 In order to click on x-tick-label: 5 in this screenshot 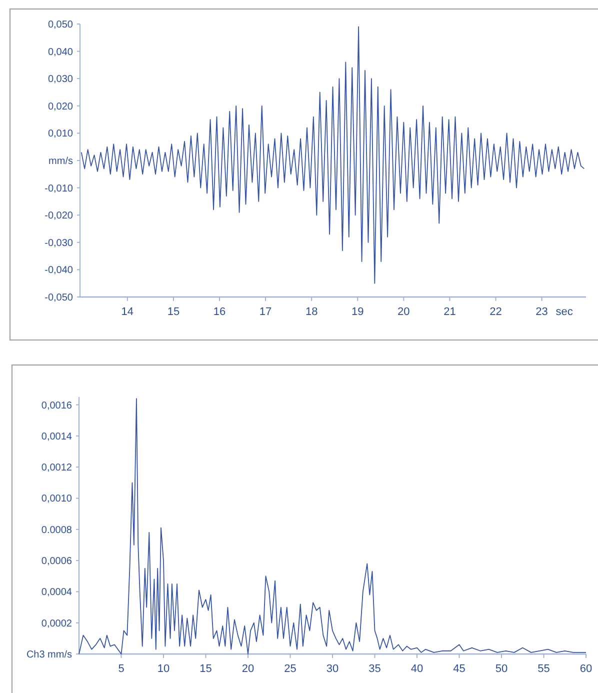, I will do `click(121, 669)`.